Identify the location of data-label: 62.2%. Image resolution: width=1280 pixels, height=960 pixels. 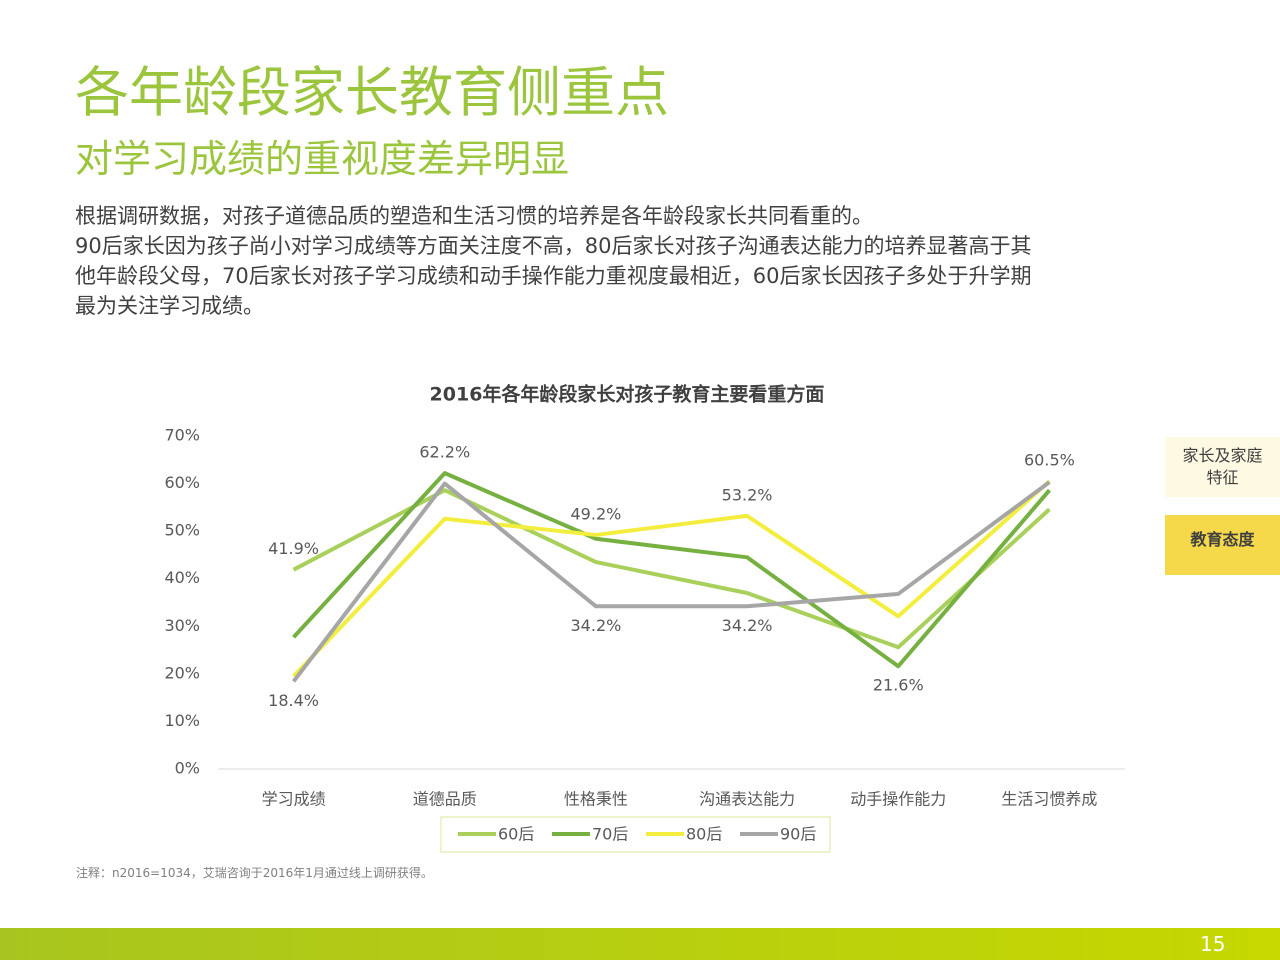
(444, 452).